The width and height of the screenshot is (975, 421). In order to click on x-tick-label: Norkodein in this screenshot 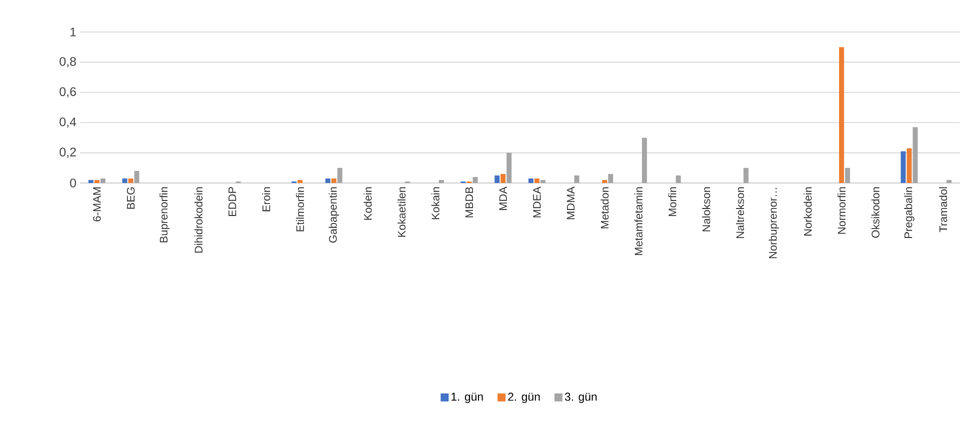, I will do `click(808, 211)`.